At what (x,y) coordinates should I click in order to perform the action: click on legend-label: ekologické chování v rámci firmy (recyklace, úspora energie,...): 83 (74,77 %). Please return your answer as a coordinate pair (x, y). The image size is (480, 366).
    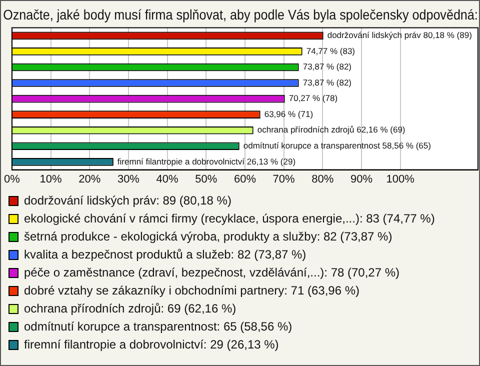
    Looking at the image, I should click on (229, 218).